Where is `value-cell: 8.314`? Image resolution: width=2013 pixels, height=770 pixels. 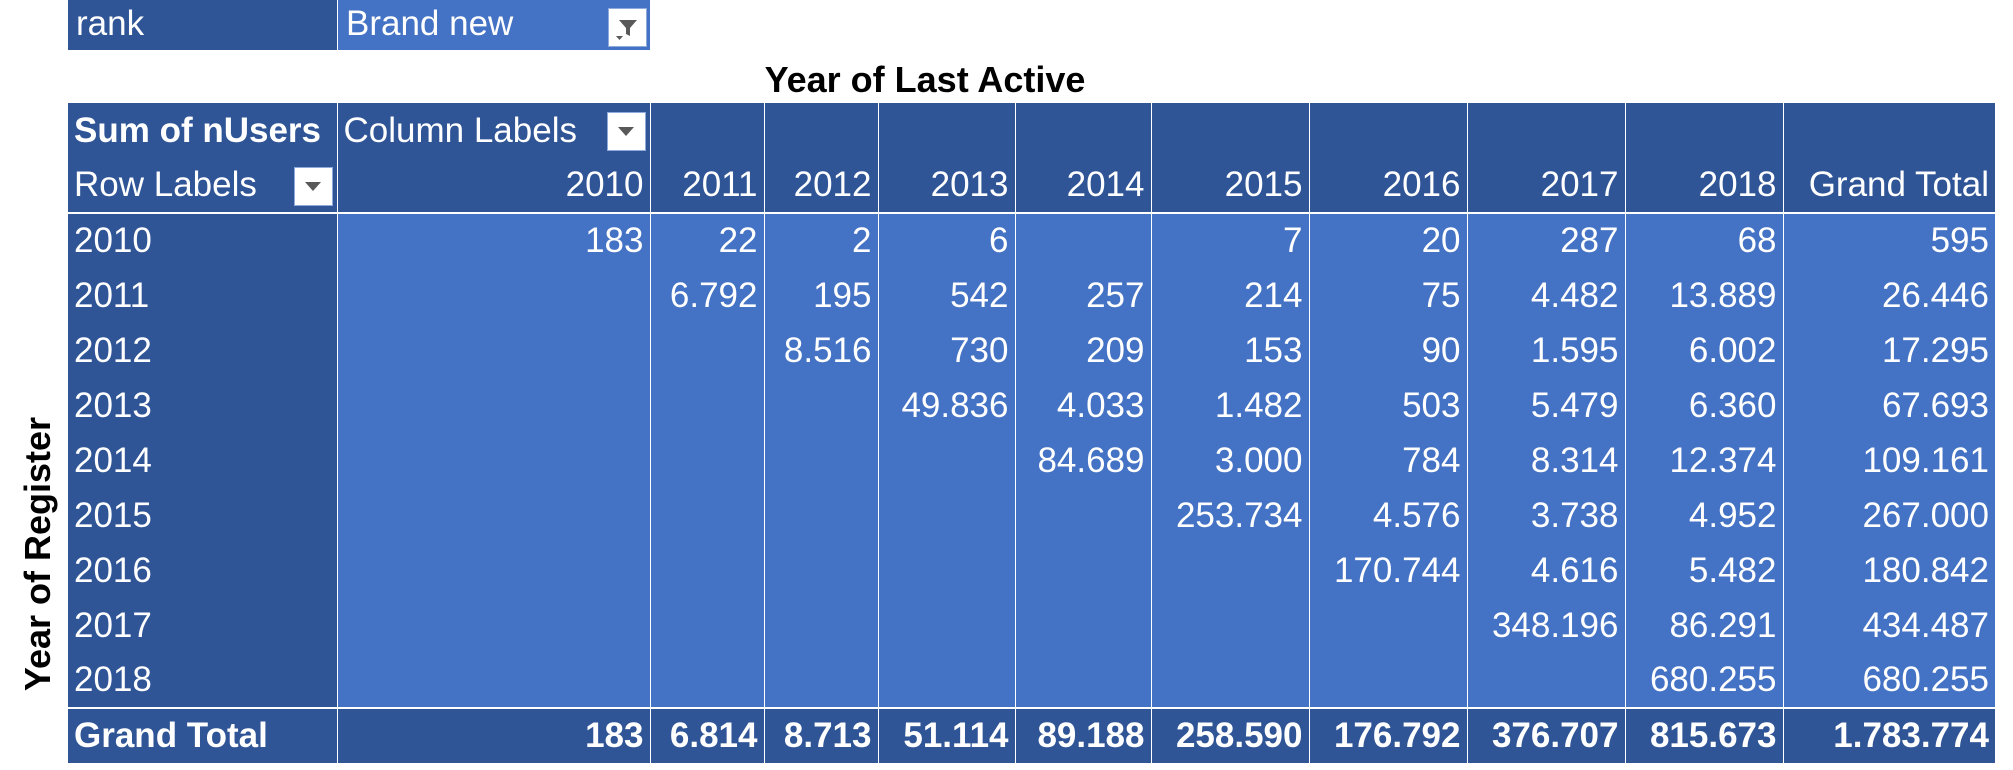
value-cell: 8.314 is located at coordinates (1545, 460).